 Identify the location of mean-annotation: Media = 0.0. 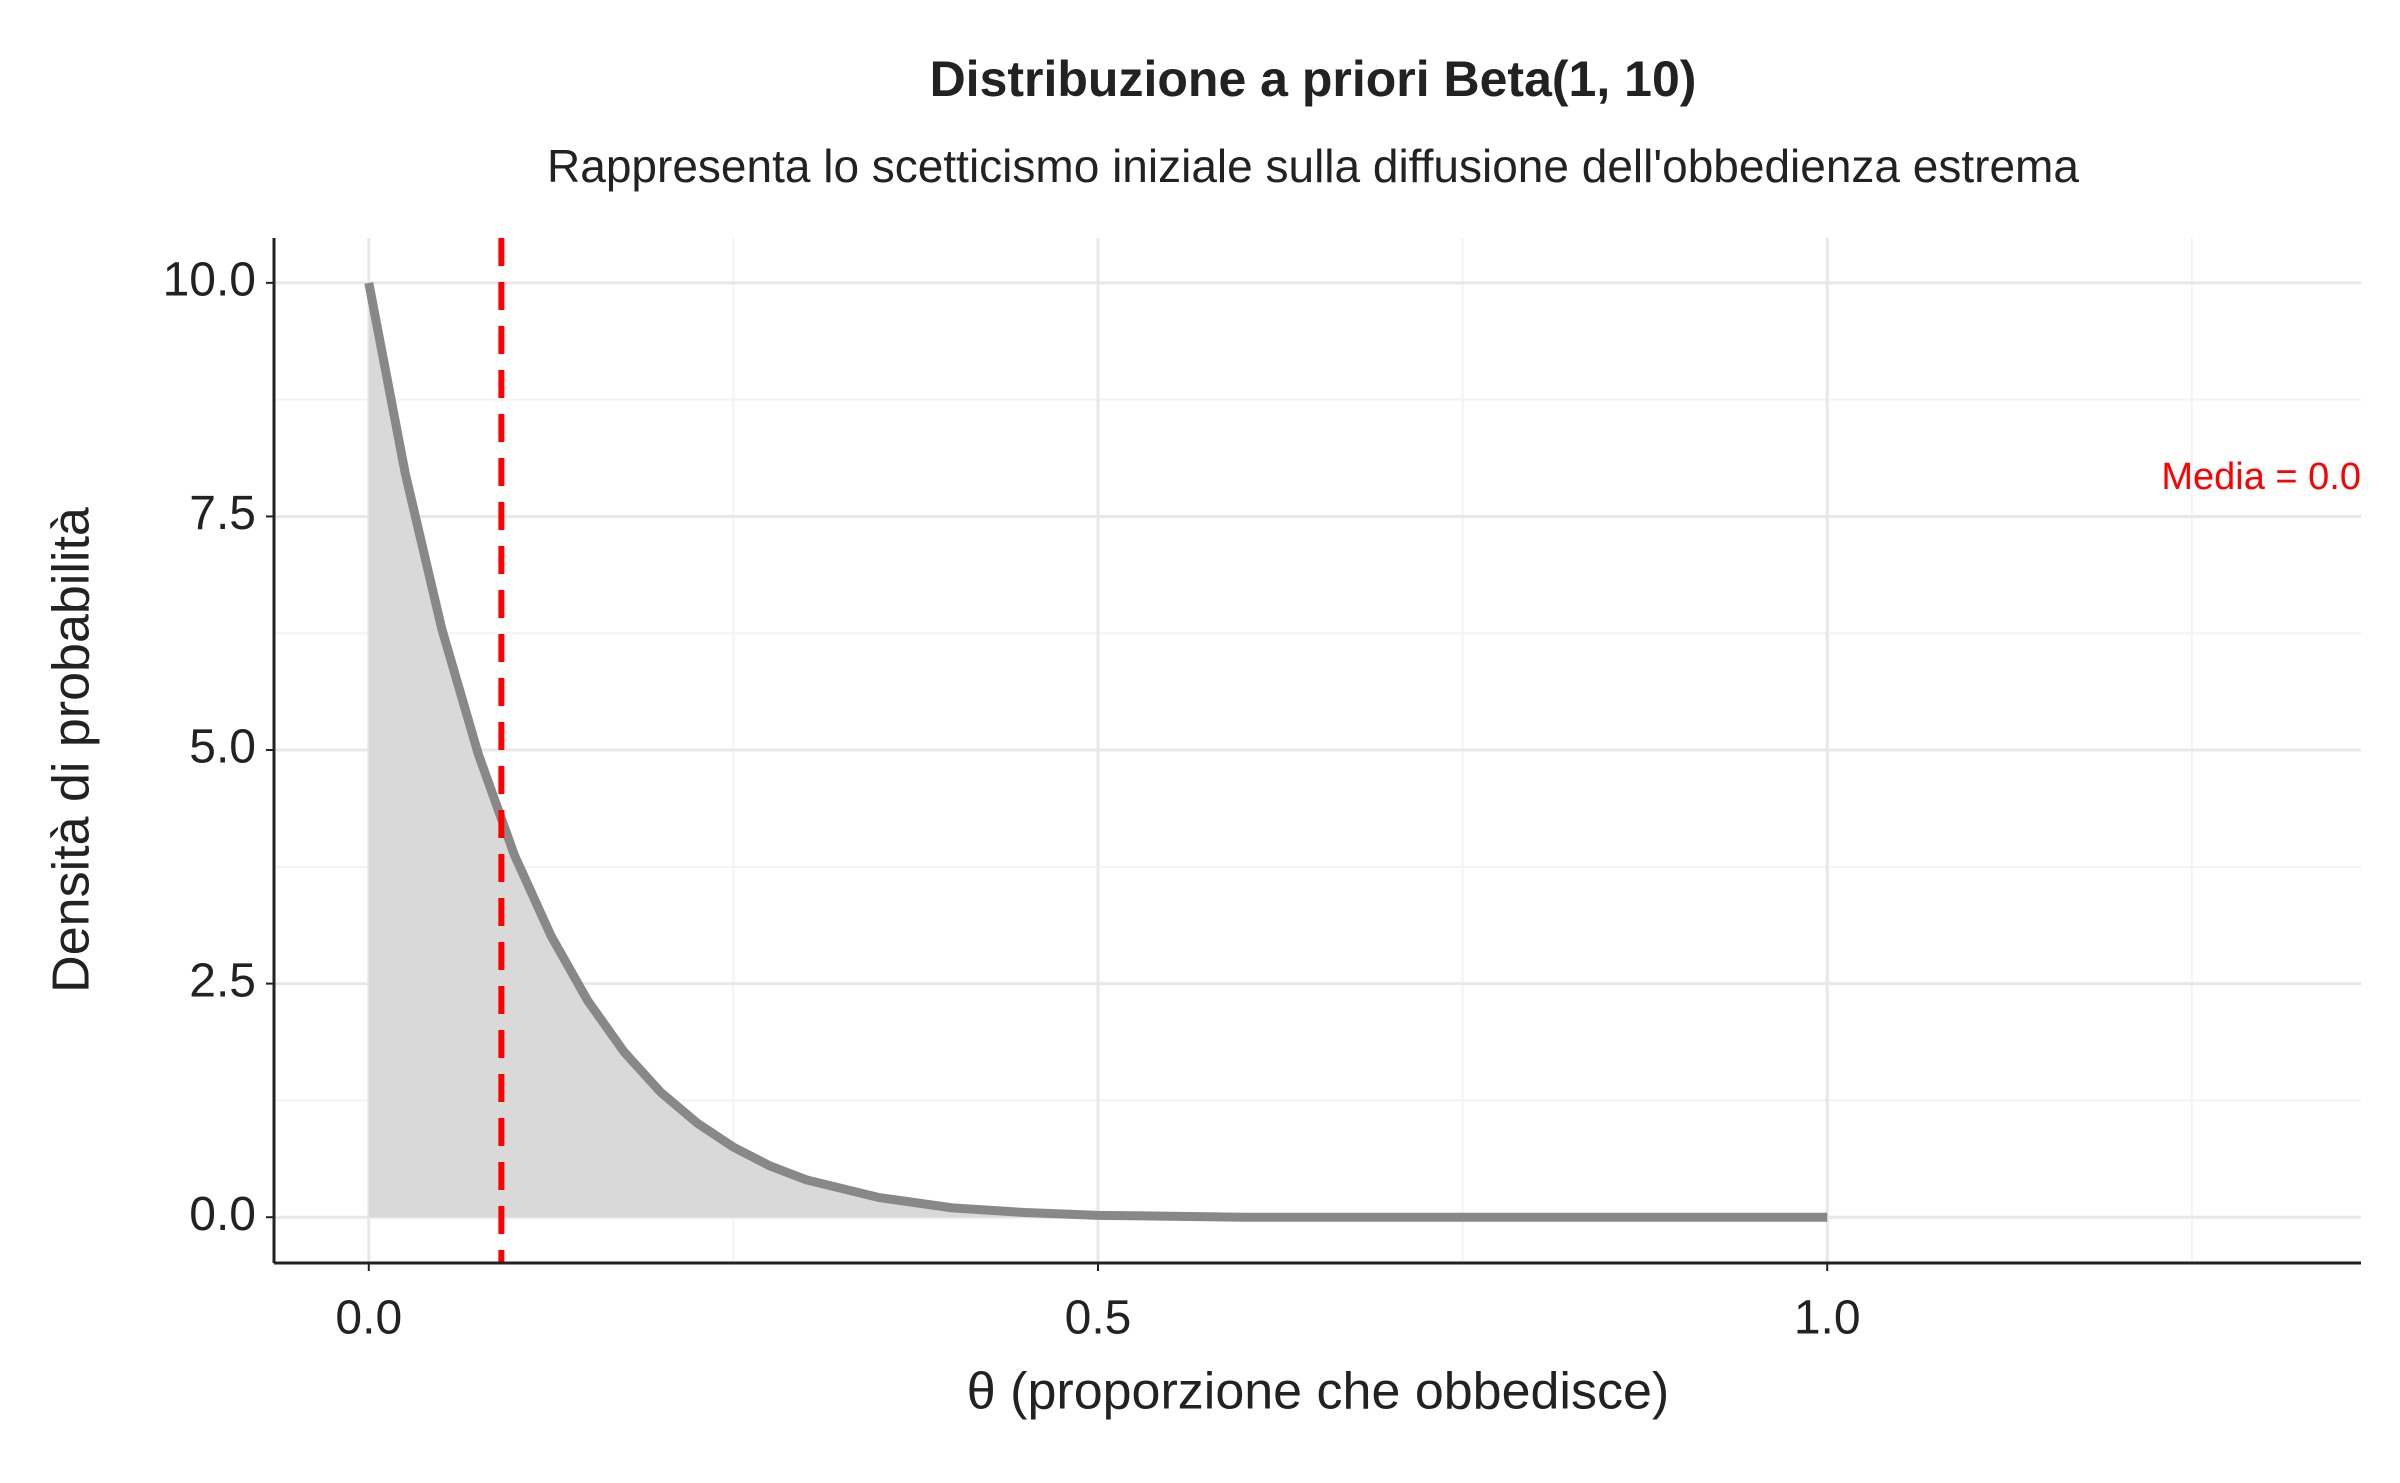
(2261, 477).